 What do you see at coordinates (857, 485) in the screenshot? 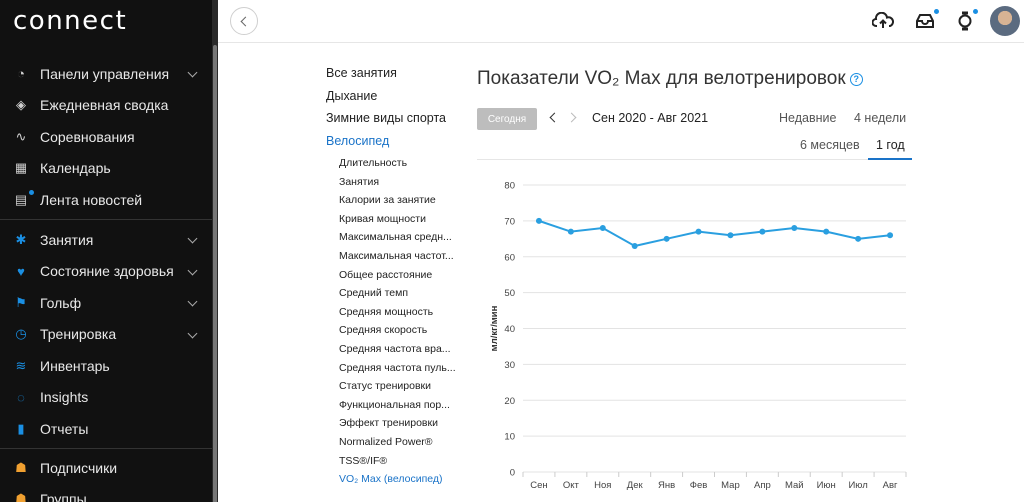
I see `x-tick-label: Июл` at bounding box center [857, 485].